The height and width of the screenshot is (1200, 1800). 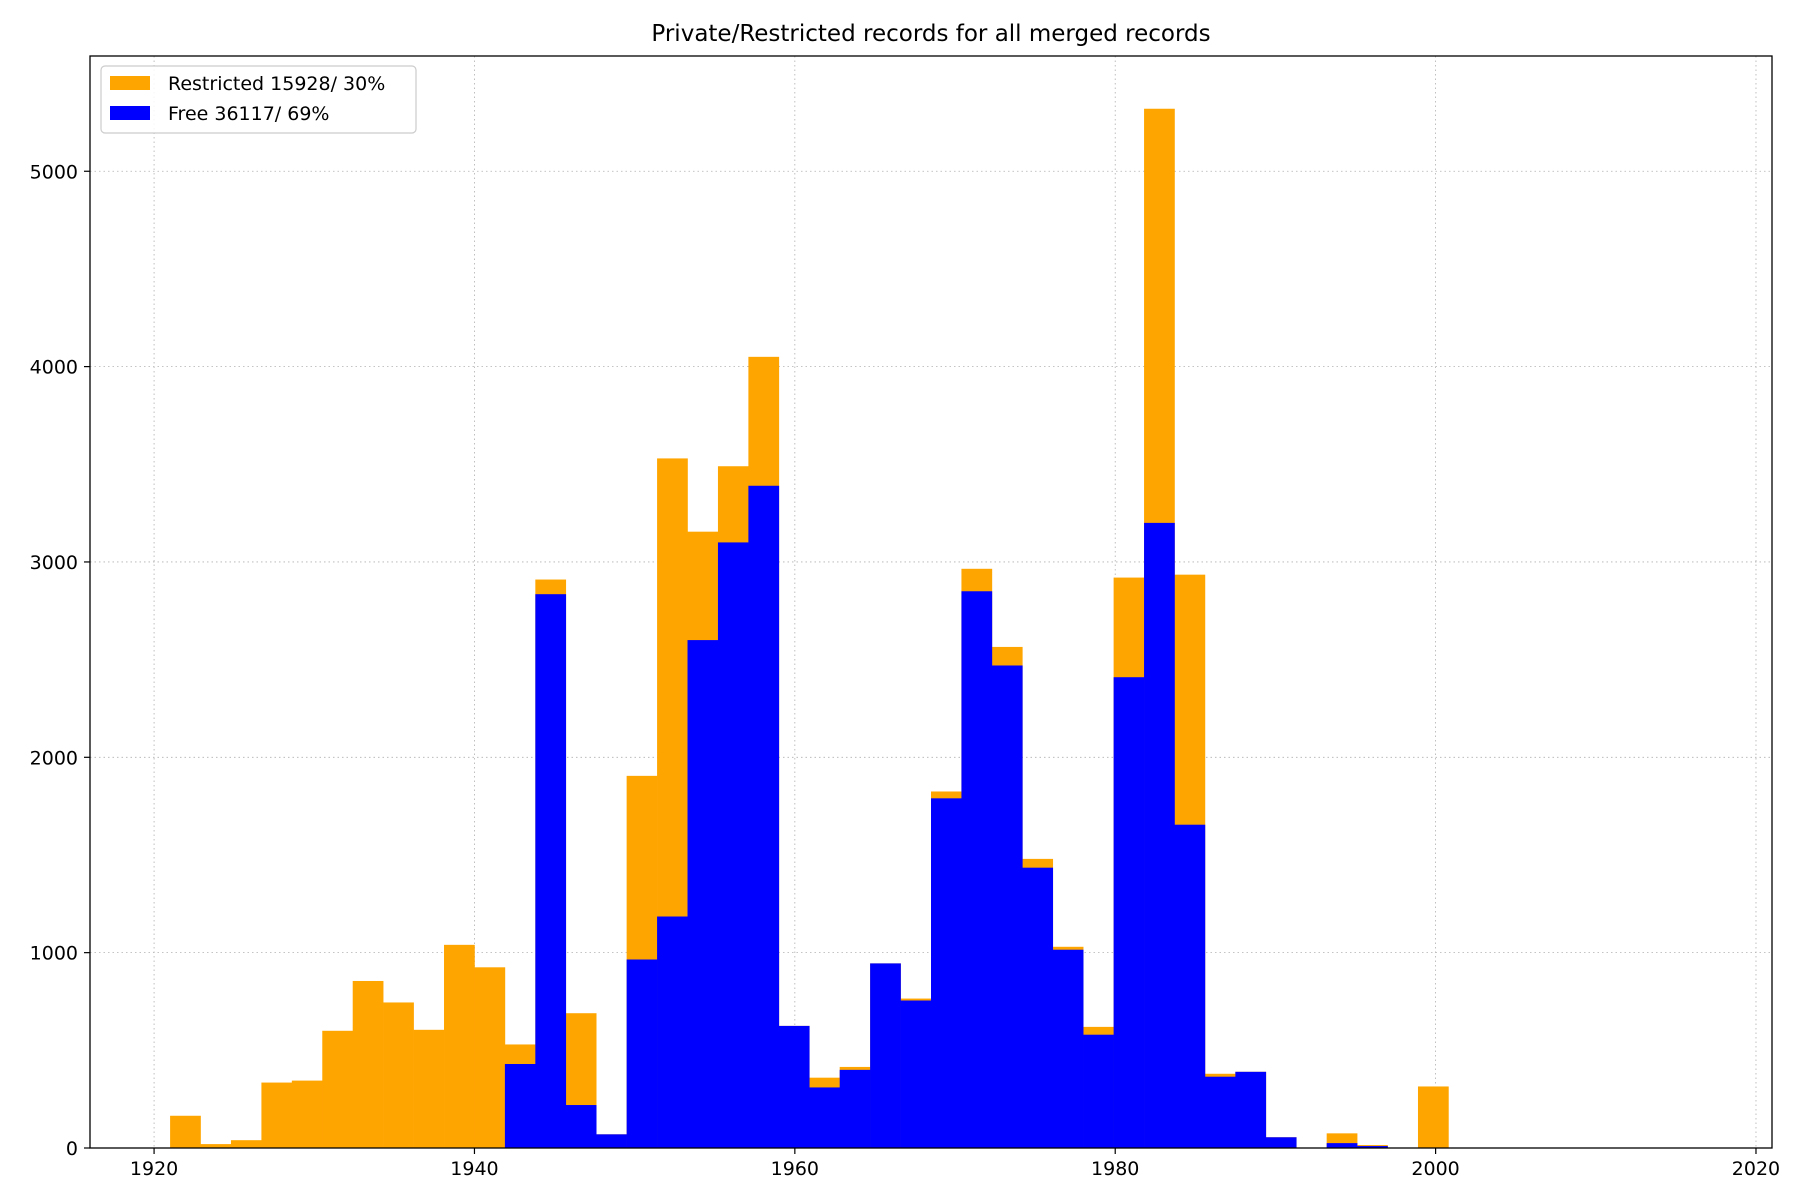 What do you see at coordinates (130, 83) in the screenshot?
I see `legend-swatch-restricted` at bounding box center [130, 83].